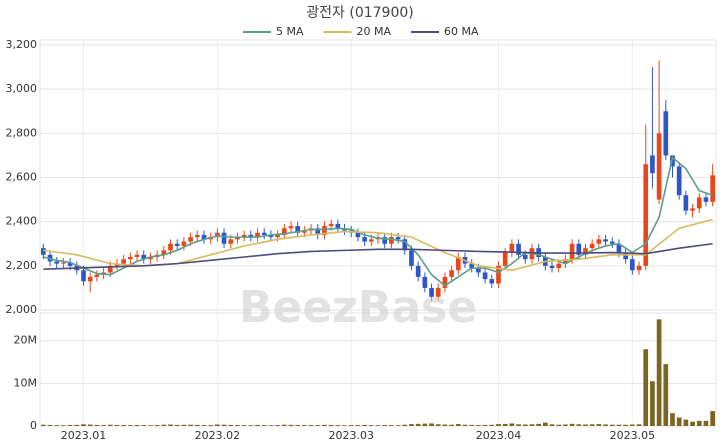 The height and width of the screenshot is (448, 720). Describe the element at coordinates (461, 31) in the screenshot. I see `legend-label: 60 MA` at that location.